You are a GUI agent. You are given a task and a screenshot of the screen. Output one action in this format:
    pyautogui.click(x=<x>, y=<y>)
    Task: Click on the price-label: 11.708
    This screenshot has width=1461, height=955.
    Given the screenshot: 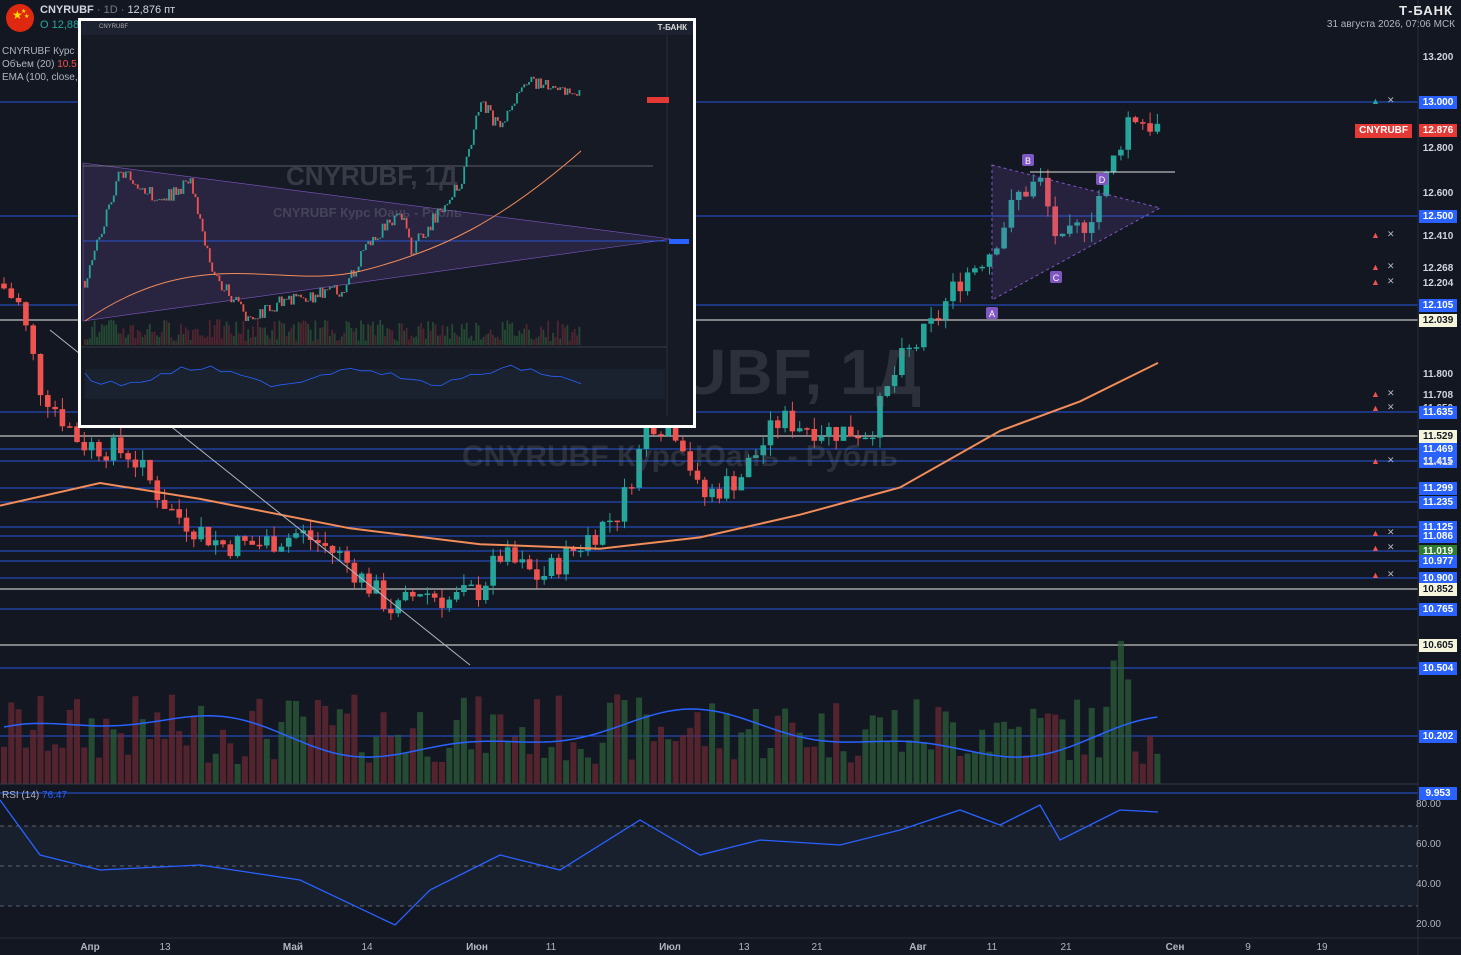 What is the action you would take?
    pyautogui.click(x=1438, y=395)
    